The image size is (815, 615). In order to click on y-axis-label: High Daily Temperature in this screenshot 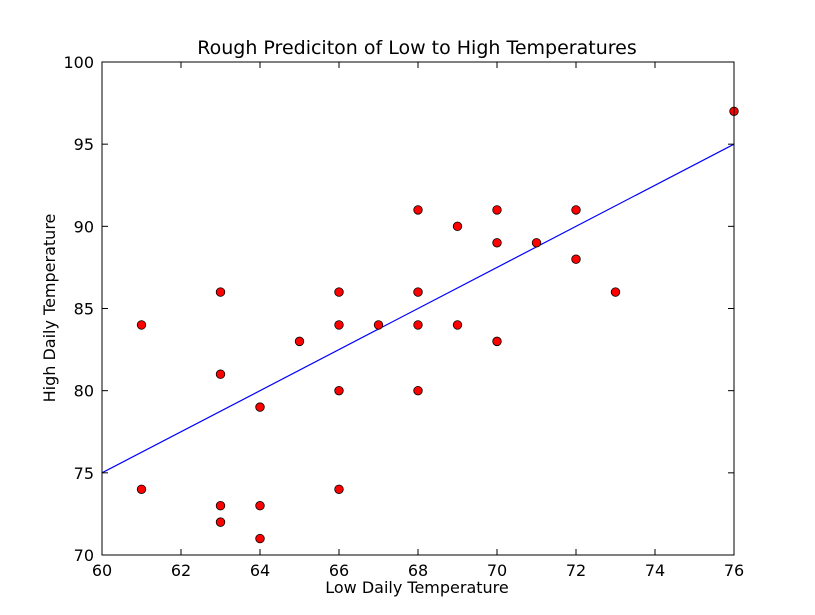, I will do `click(49, 308)`.